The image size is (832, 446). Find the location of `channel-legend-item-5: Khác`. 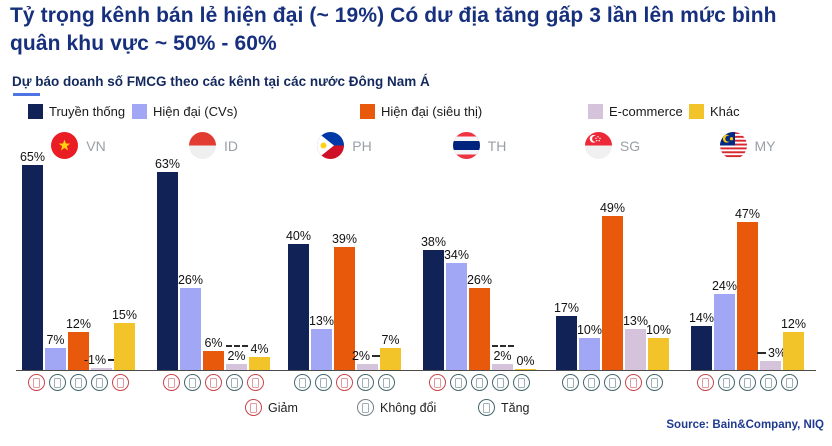

channel-legend-item-5: Khác is located at coordinates (714, 111).